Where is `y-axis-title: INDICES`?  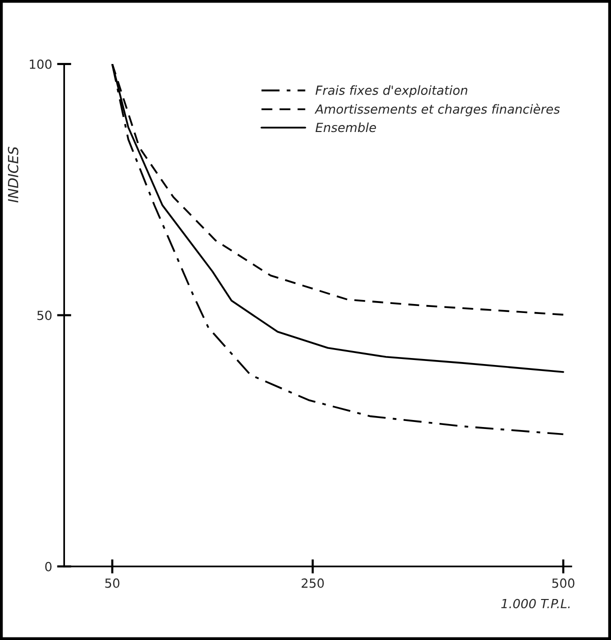
y-axis-title: INDICES is located at coordinates (13, 174).